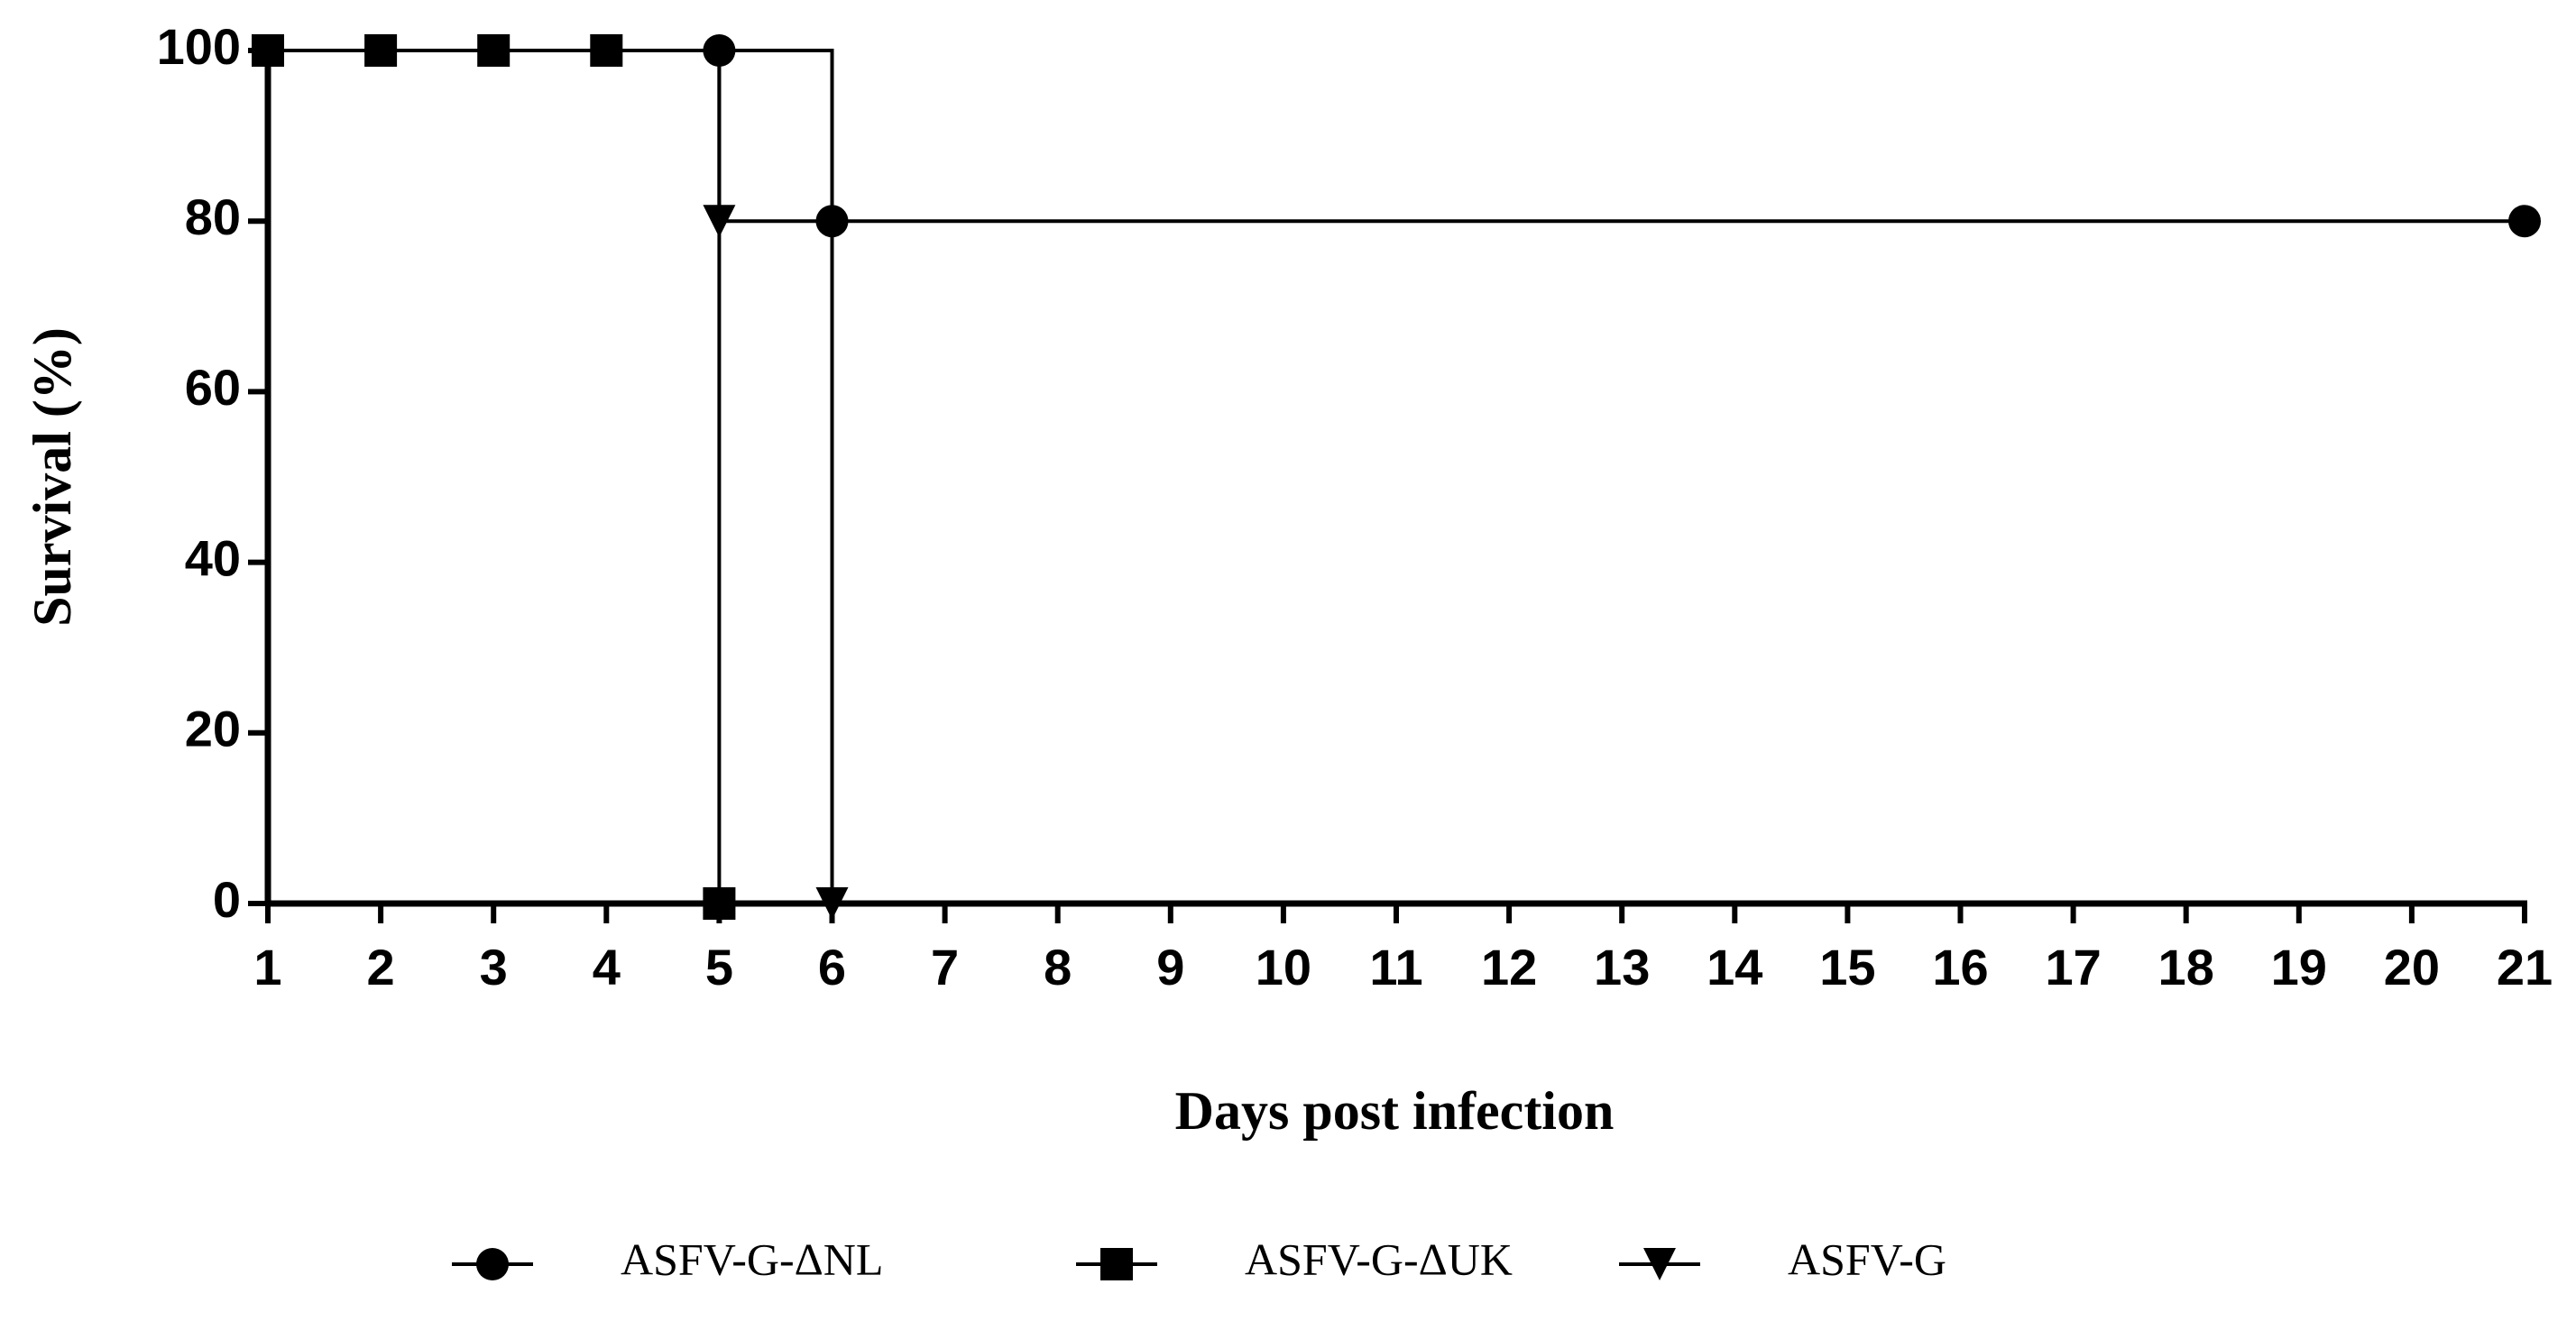 The image size is (2576, 1321). Describe the element at coordinates (381, 967) in the screenshot. I see `x-tick-label: 2` at that location.